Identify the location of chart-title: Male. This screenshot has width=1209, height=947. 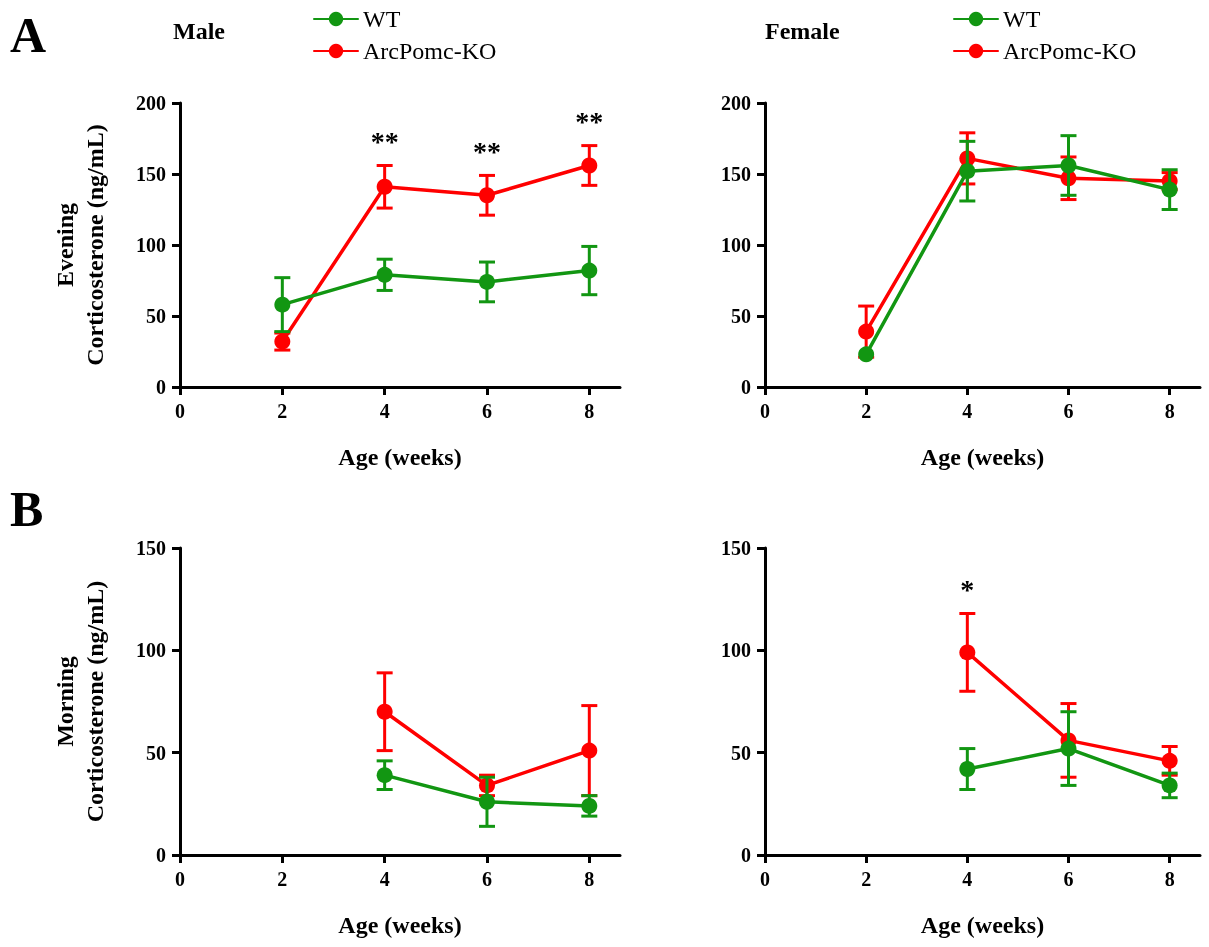
(199, 31).